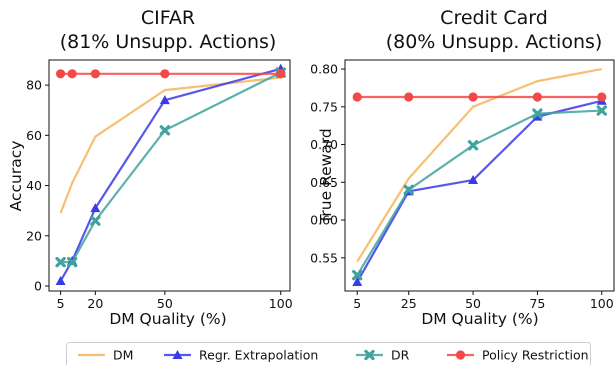  I want to click on chart-subtitle: (80% Unsupp. Actions), so click(494, 42).